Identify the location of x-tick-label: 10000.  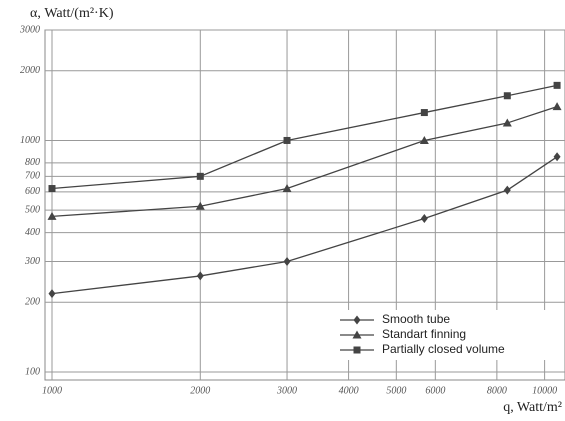
(544, 390).